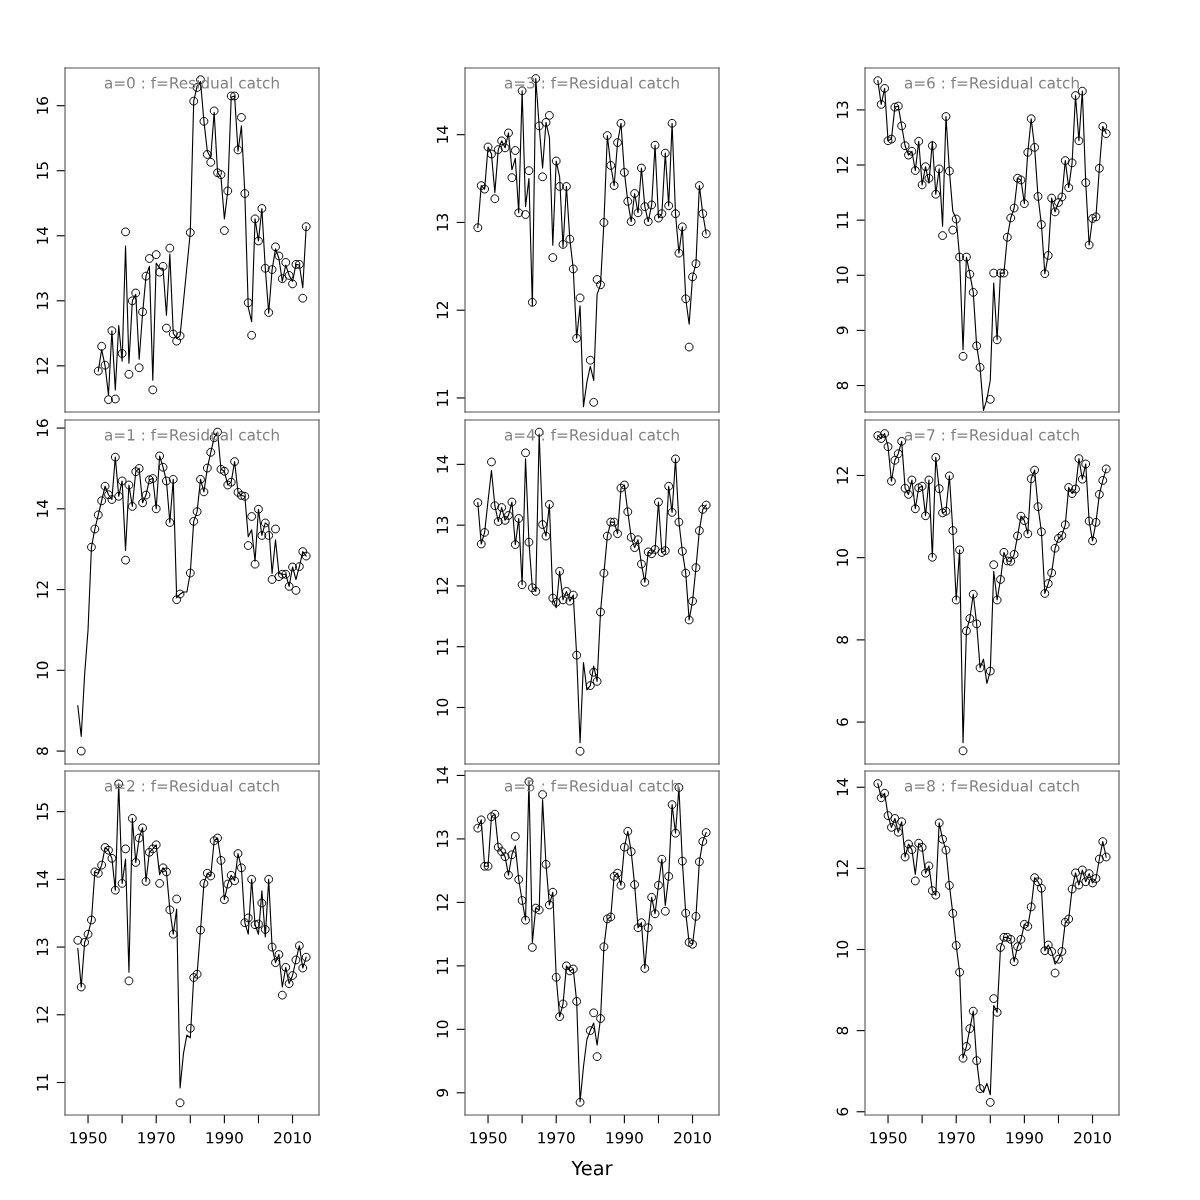  What do you see at coordinates (991, 82) in the screenshot?
I see `chart-title: a=6 : f=Residual catch` at bounding box center [991, 82].